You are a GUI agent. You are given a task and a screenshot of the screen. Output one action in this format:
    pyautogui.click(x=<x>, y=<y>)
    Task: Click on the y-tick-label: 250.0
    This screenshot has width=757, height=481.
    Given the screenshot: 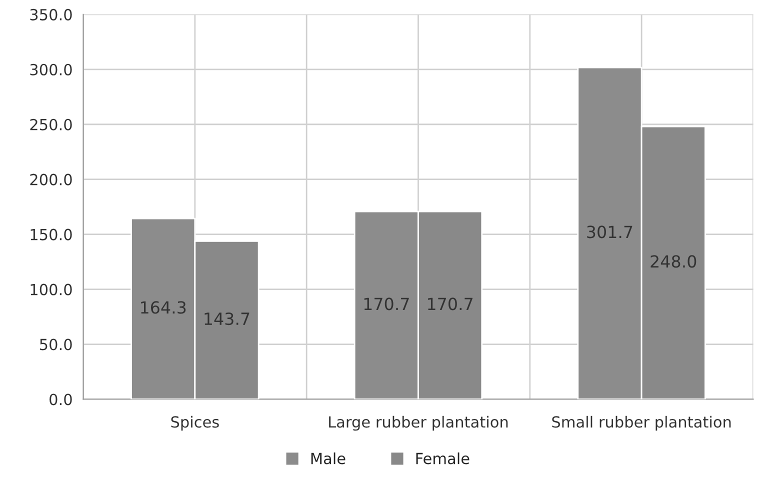 What is the action you would take?
    pyautogui.click(x=51, y=124)
    